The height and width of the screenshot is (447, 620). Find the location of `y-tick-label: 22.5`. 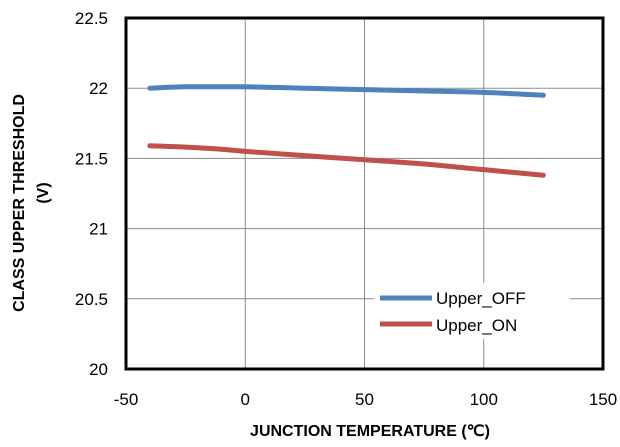

y-tick-label: 22.5 is located at coordinates (91, 18).